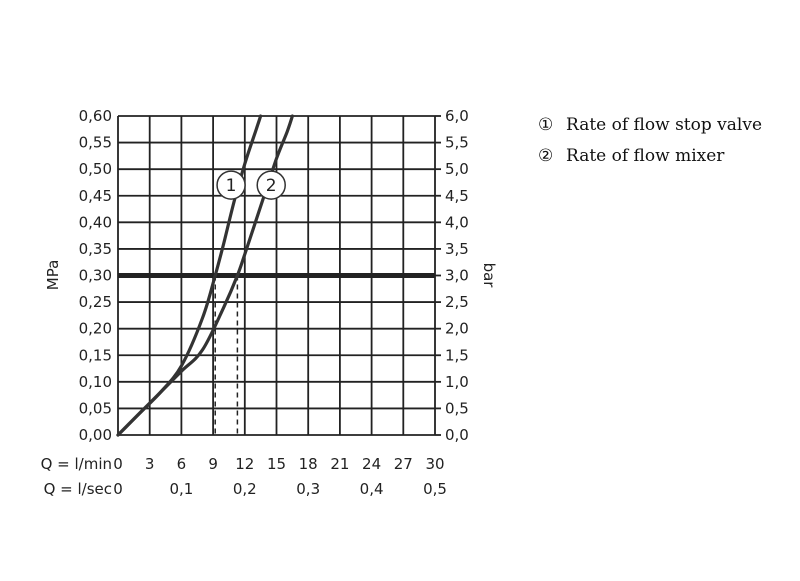 The width and height of the screenshot is (800, 581). What do you see at coordinates (457, 196) in the screenshot?
I see `y-right-tick-label: 4,5` at bounding box center [457, 196].